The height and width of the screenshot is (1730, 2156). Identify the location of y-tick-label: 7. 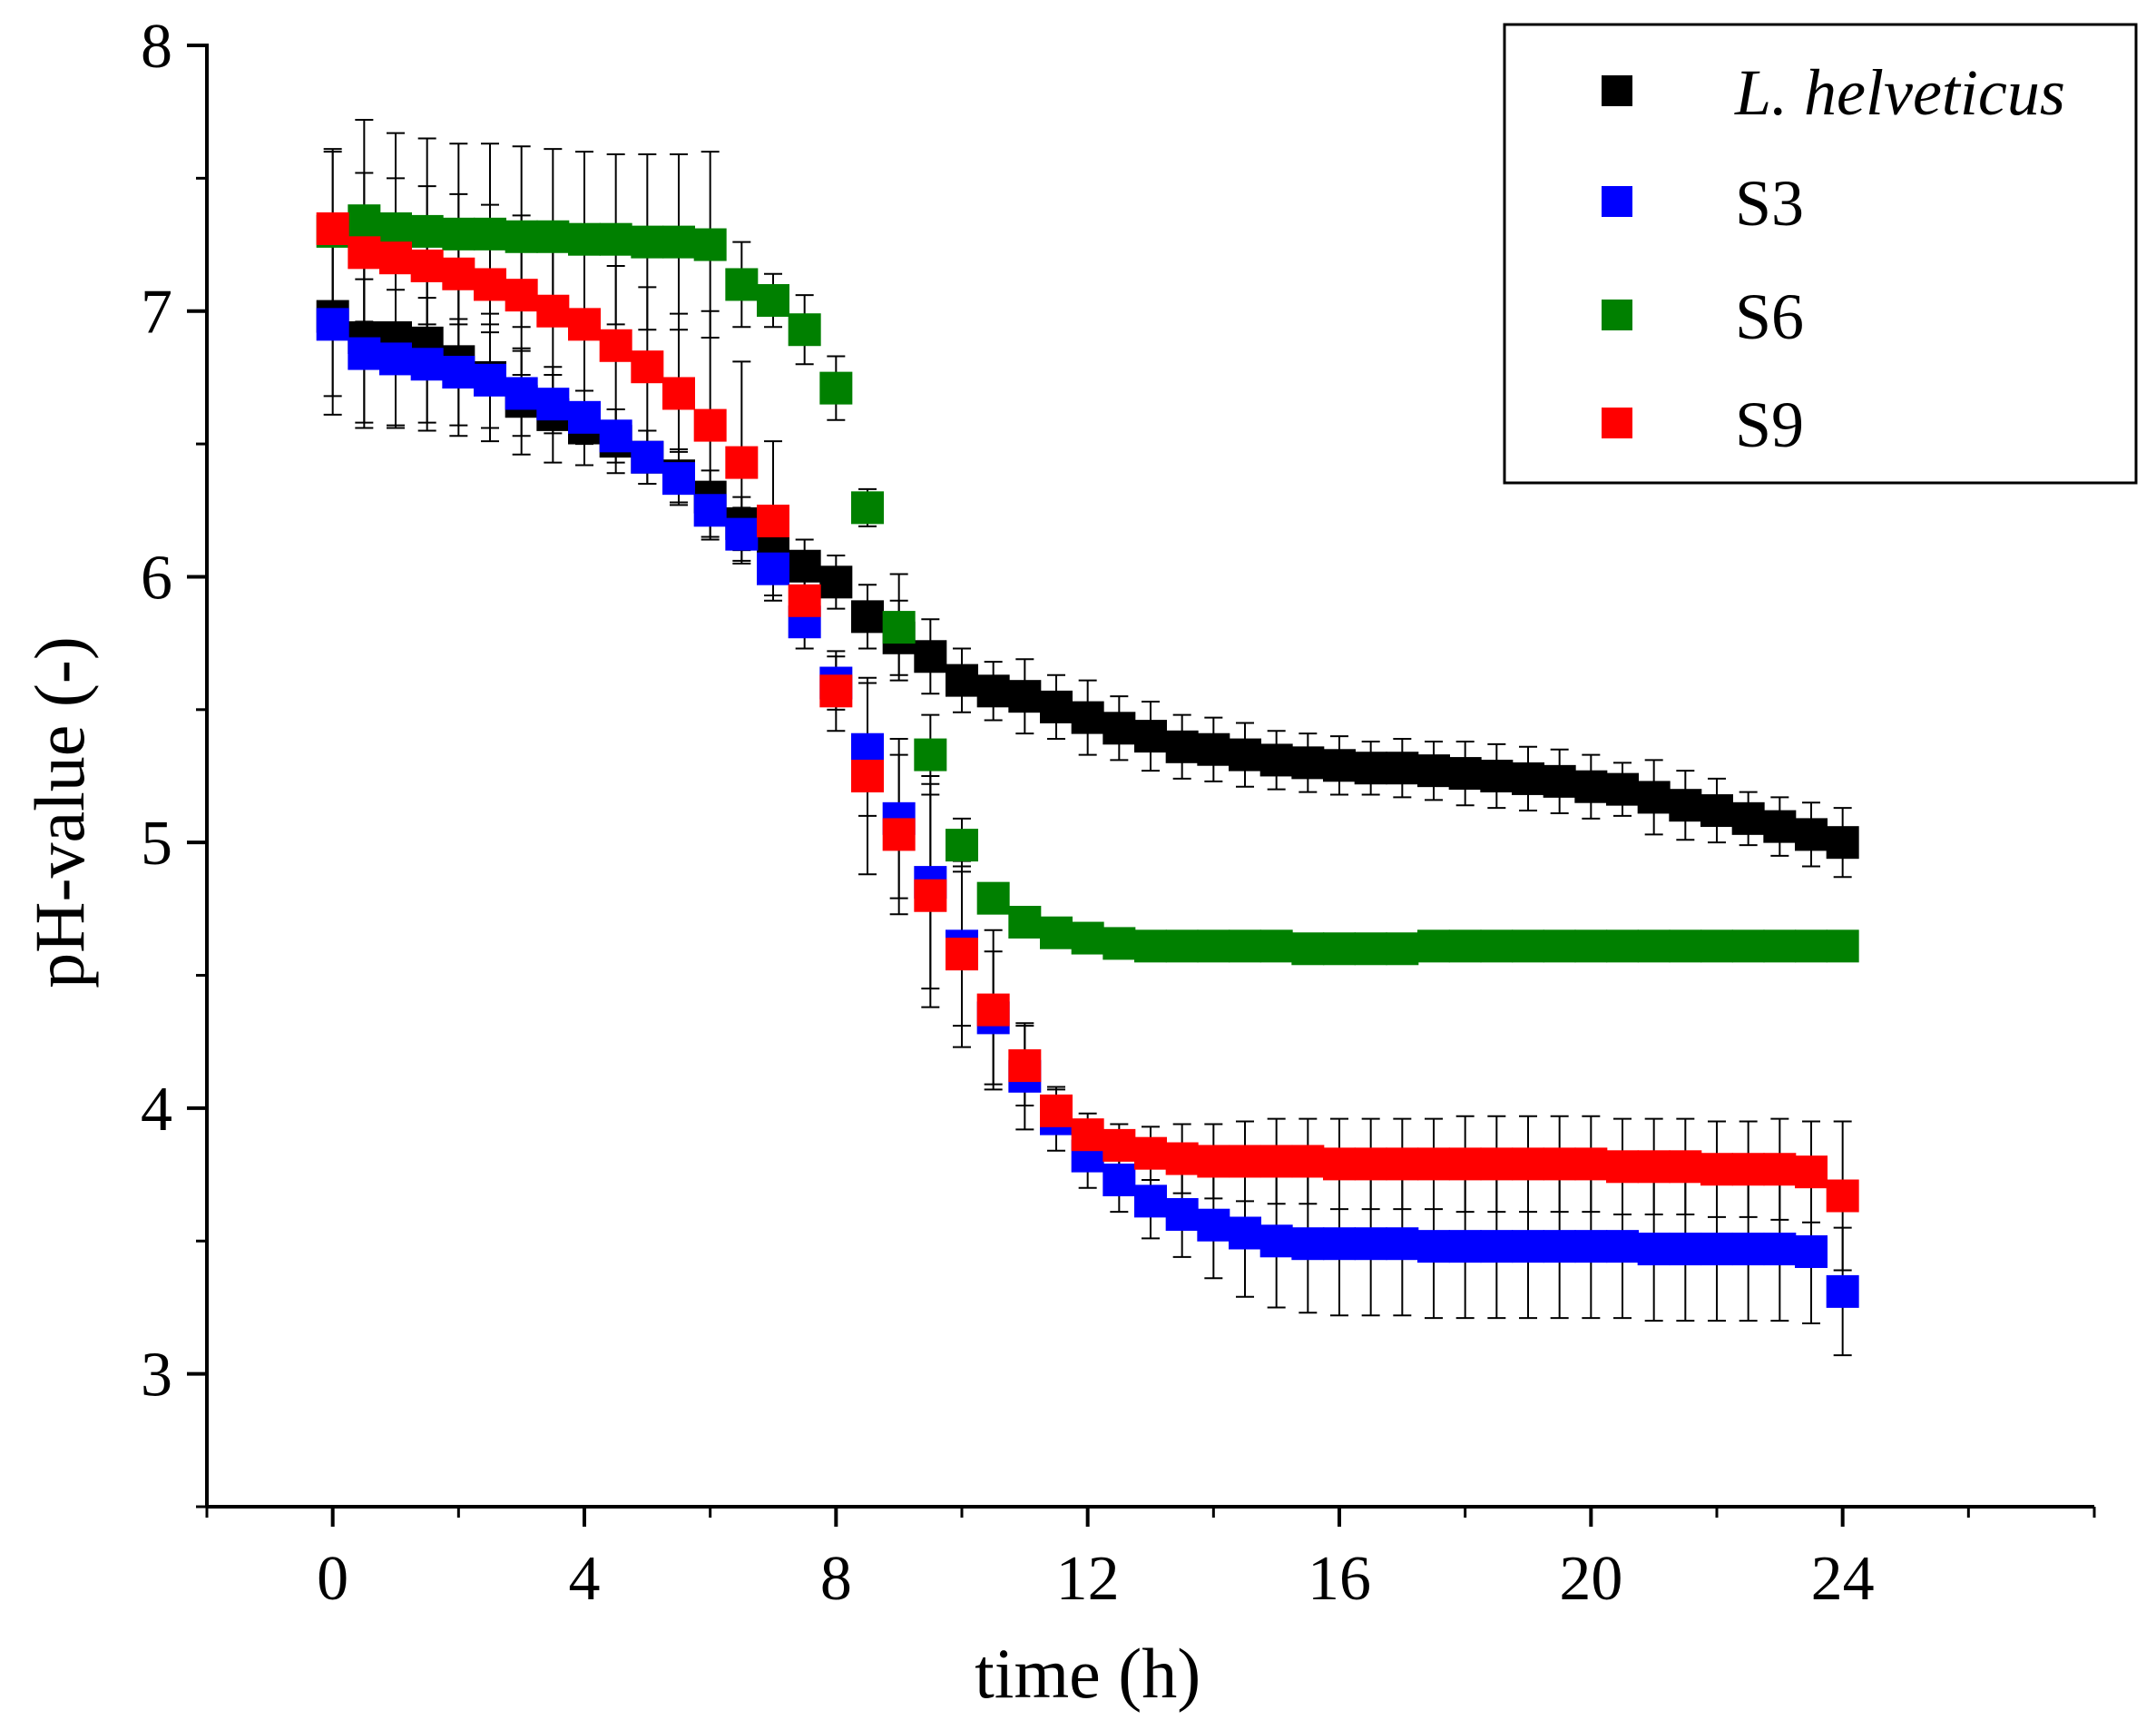
(156, 313).